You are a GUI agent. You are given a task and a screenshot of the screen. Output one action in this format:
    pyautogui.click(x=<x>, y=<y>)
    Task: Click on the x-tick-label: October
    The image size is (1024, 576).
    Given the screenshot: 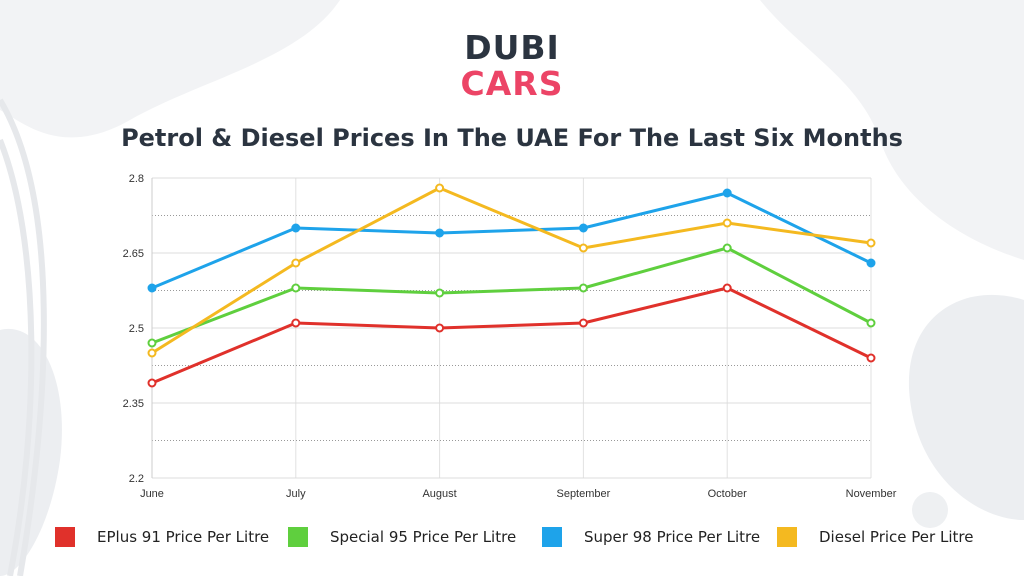 What is the action you would take?
    pyautogui.click(x=727, y=494)
    